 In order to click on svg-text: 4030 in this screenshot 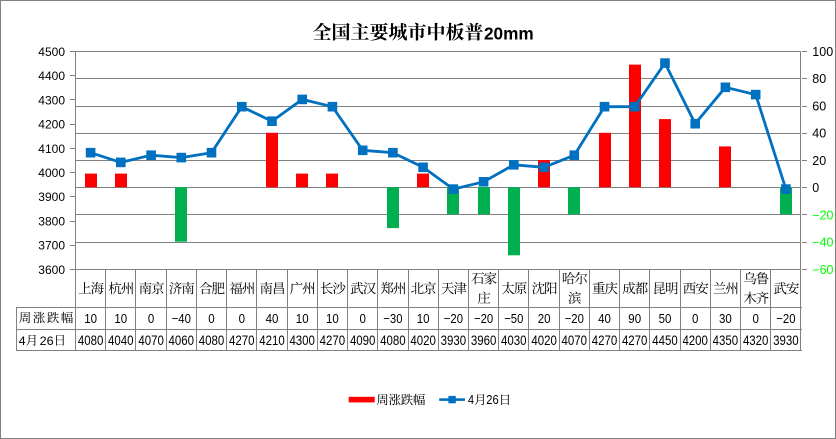, I will do `click(514, 340)`.